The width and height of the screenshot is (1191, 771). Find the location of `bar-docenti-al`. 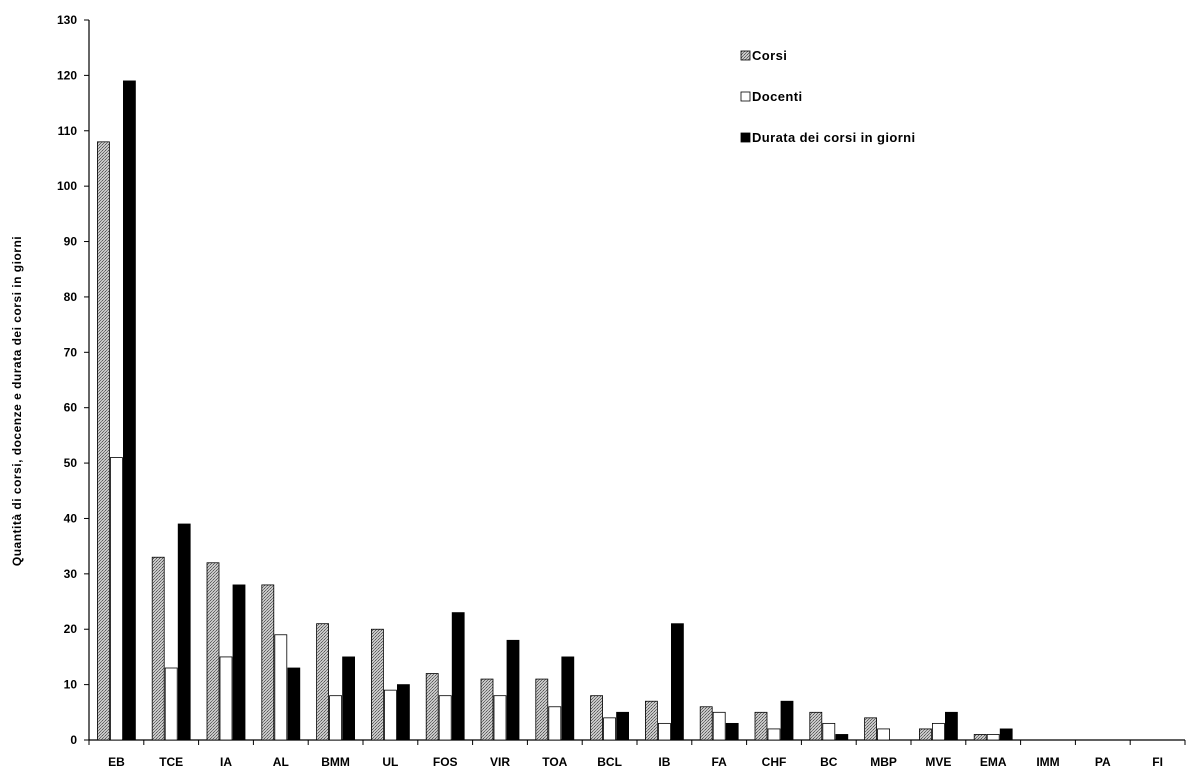

bar-docenti-al is located at coordinates (281, 687).